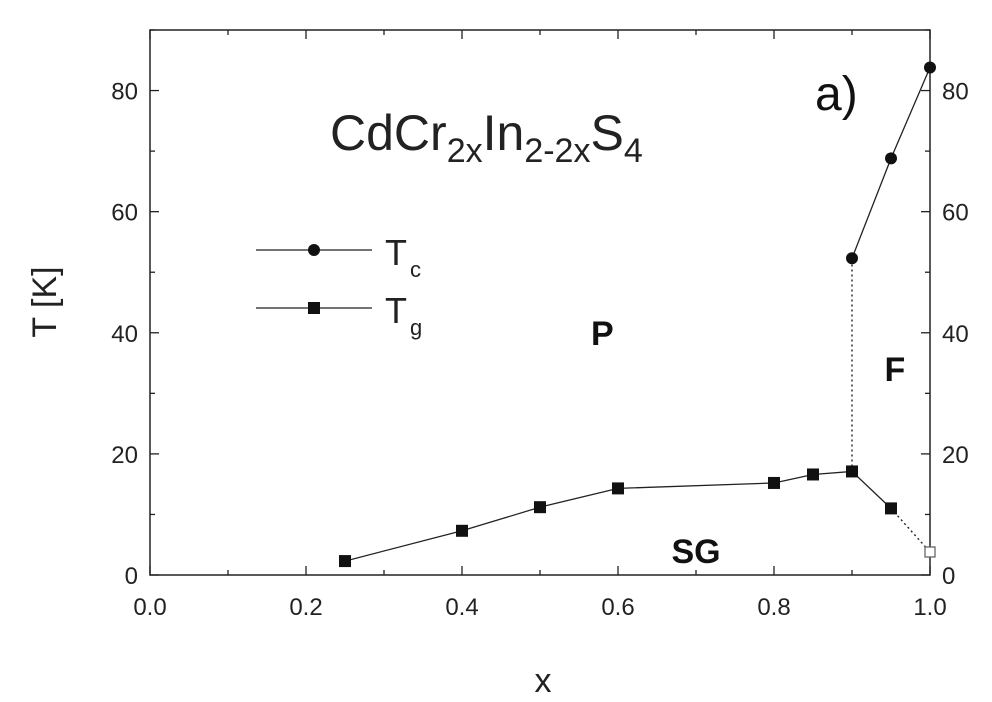 This screenshot has width=992, height=702. What do you see at coordinates (929, 607) in the screenshot?
I see `x-tick-label: 1.0` at bounding box center [929, 607].